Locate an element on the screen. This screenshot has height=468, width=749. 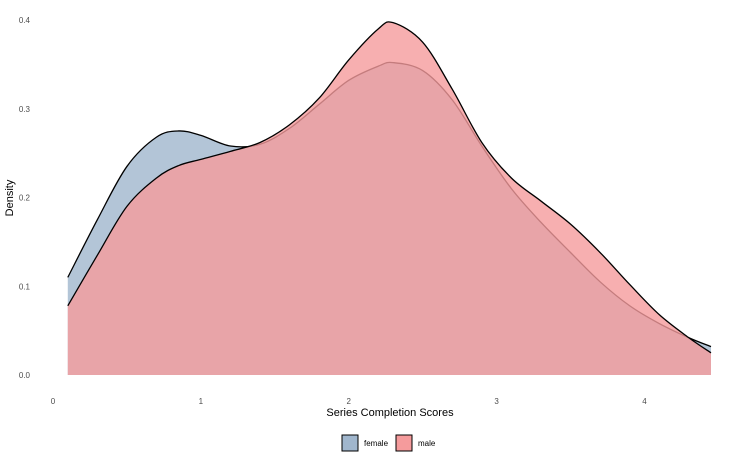
legend-item-female: female is located at coordinates (365, 443).